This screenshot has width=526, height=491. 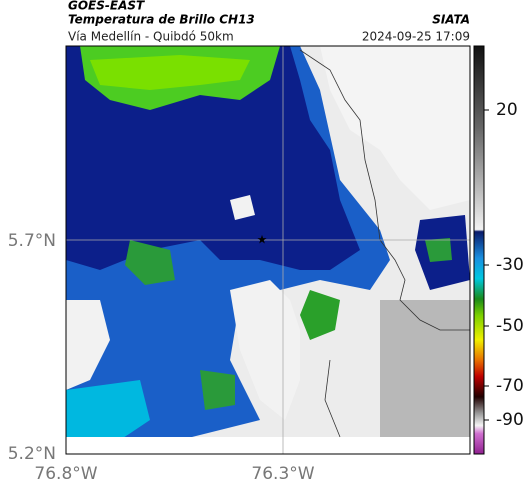 I want to click on lat-label: 5.2°N, so click(x=32, y=454).